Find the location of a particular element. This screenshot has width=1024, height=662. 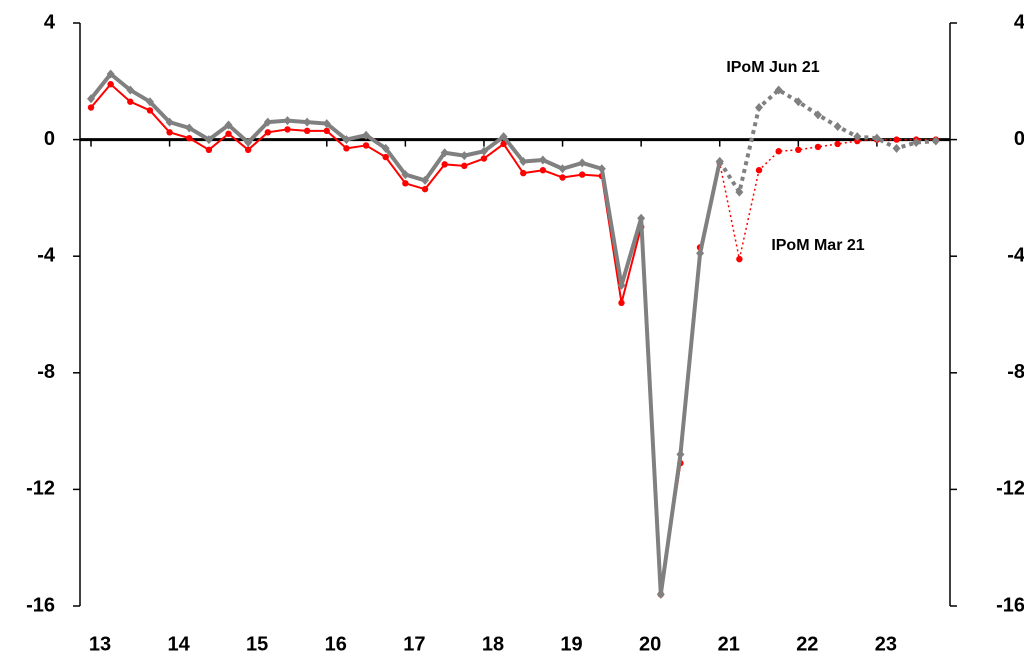

y-tick-label: -4 is located at coordinates (46, 255).